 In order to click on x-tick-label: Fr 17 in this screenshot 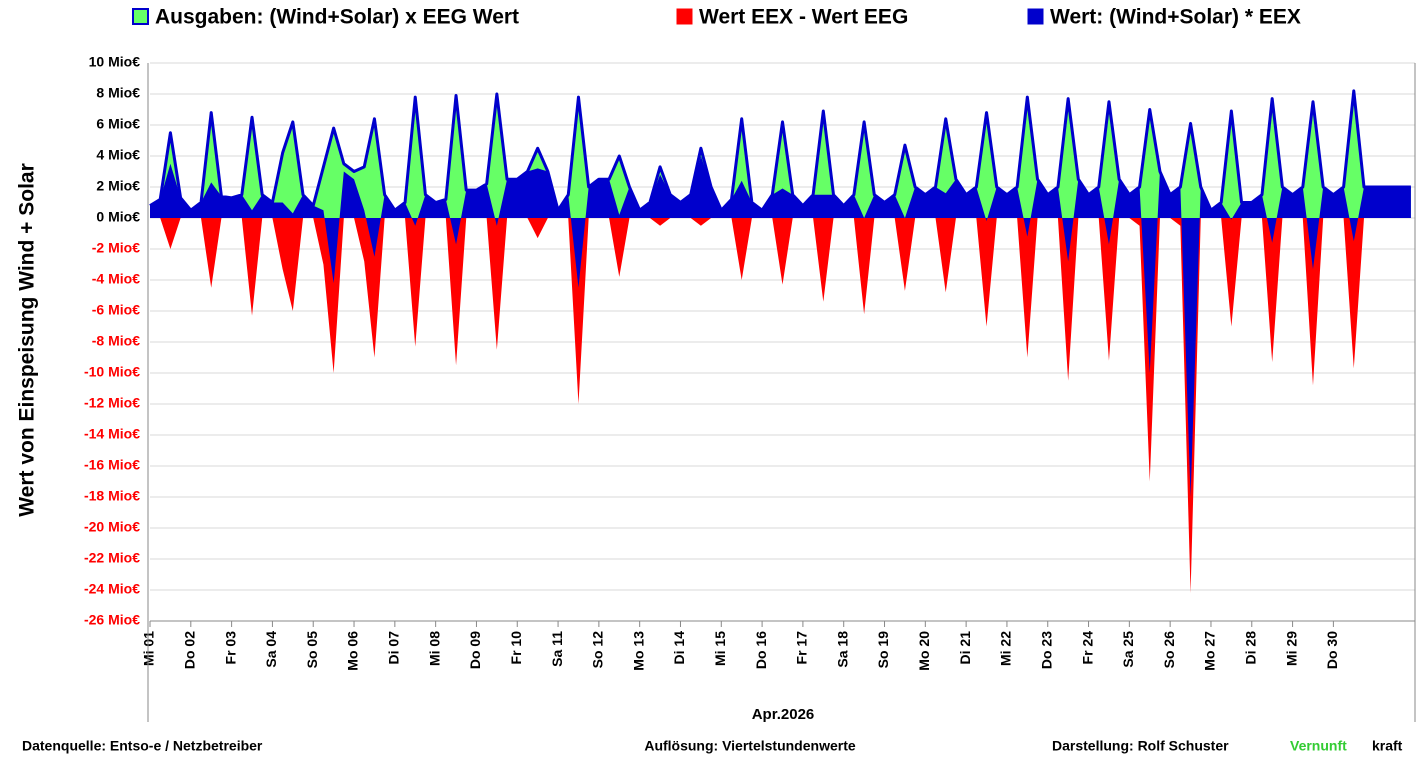, I will do `click(802, 648)`.